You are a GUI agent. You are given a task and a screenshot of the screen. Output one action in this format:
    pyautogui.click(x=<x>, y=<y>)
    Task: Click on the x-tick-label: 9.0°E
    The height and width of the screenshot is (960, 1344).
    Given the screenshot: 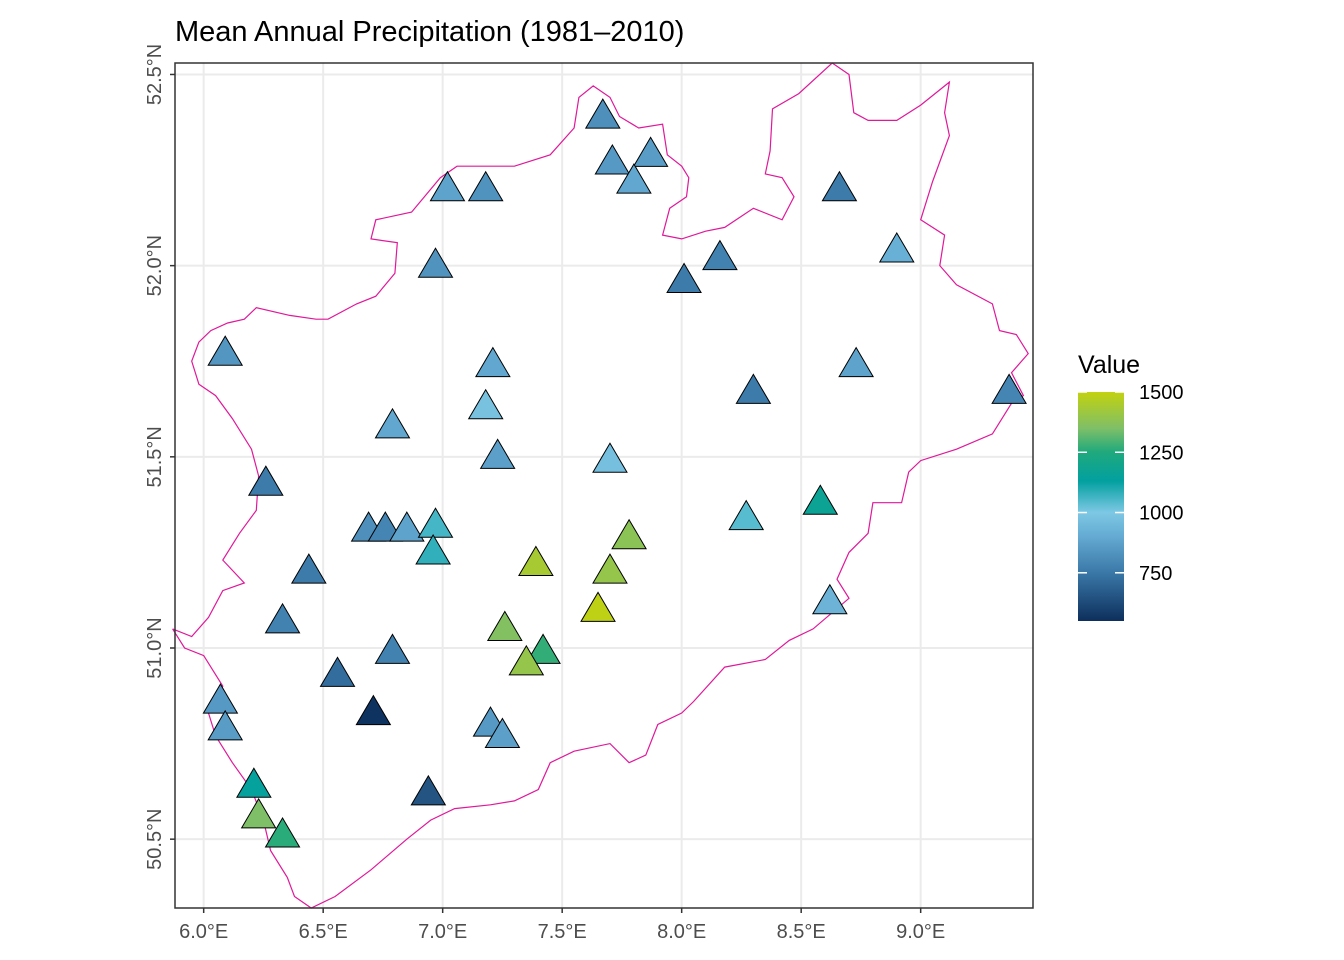 What is the action you would take?
    pyautogui.click(x=920, y=932)
    